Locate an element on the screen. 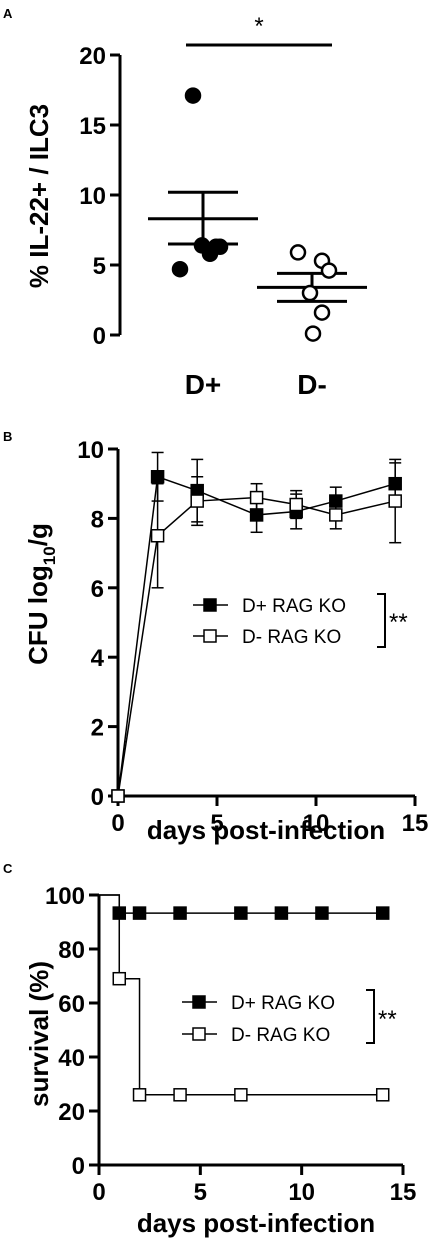 Image resolution: width=442 pixels, height=1254 pixels. panel-c-x-tick-label: 15 is located at coordinates (403, 1192).